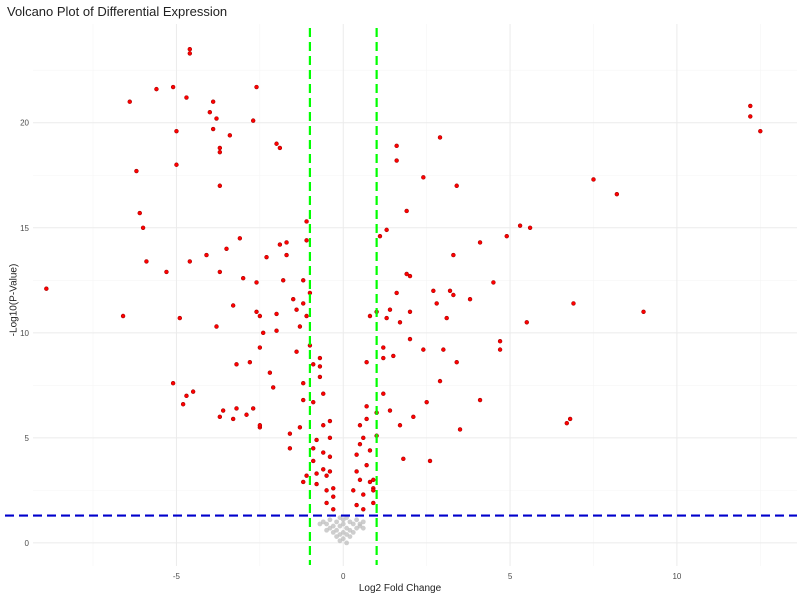  I want to click on y-tick-label: 5, so click(27, 438).